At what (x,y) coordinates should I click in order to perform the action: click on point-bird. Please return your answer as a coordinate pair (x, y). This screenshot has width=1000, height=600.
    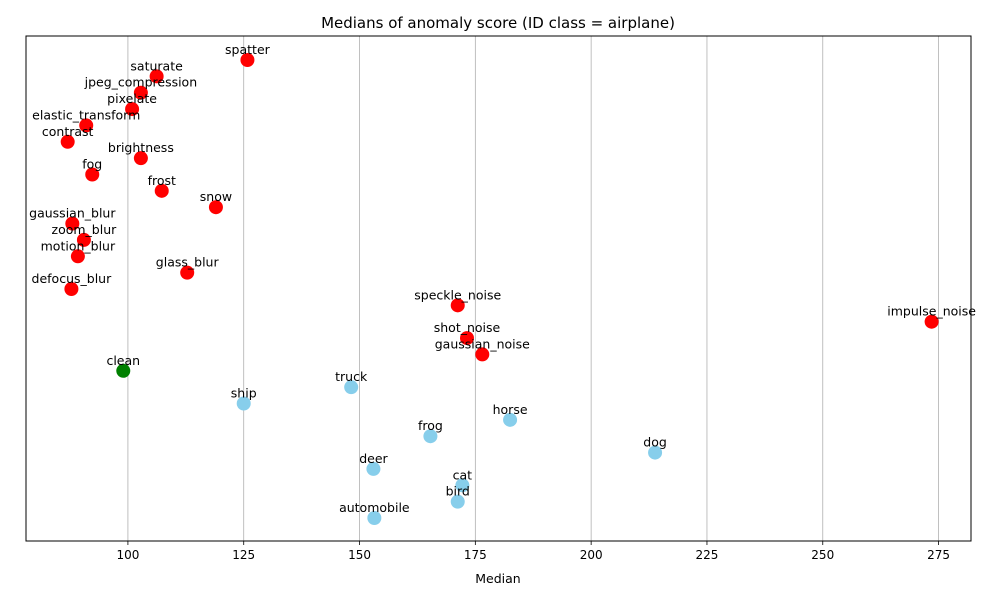
    Looking at the image, I should click on (457, 501).